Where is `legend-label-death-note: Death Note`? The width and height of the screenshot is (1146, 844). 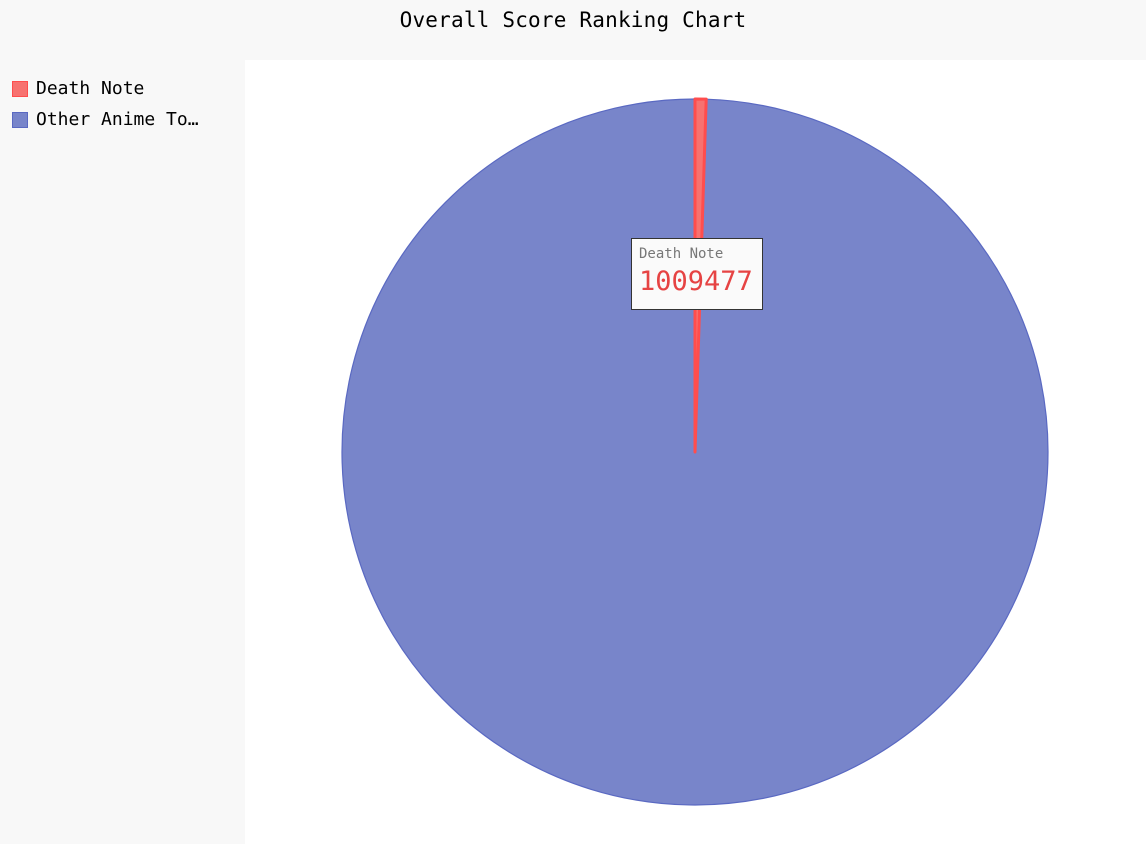 legend-label-death-note: Death Note is located at coordinates (90, 88).